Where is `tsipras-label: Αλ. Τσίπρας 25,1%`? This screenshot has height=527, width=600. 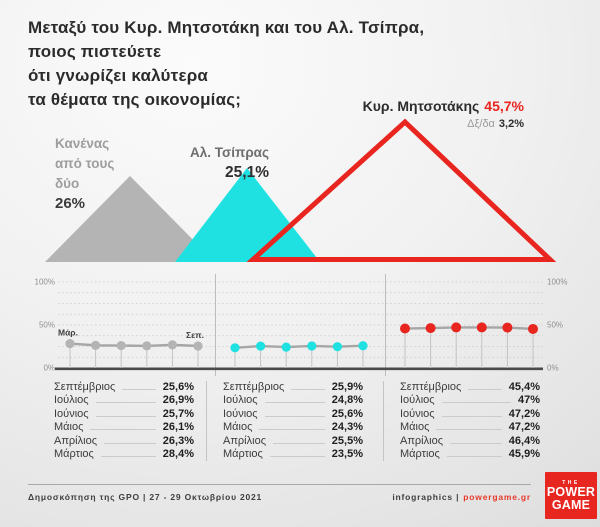
tsipras-label: Αλ. Τσίπρας 25,1% is located at coordinates (229, 163).